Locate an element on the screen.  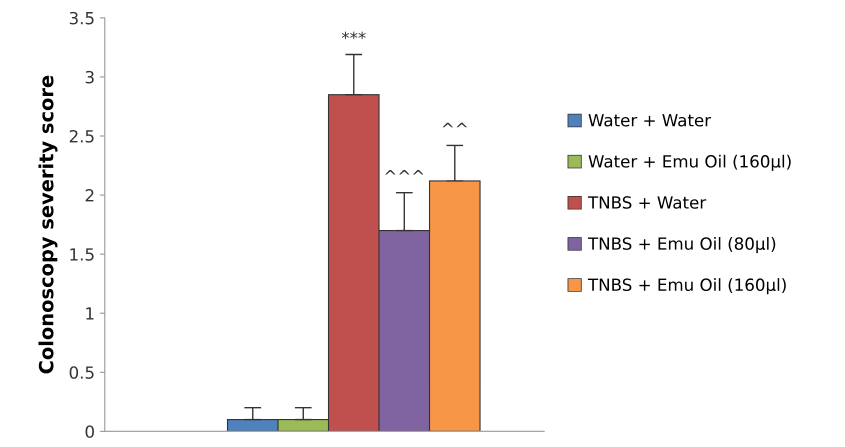
legend-label: TNBS + Water is located at coordinates (647, 202).